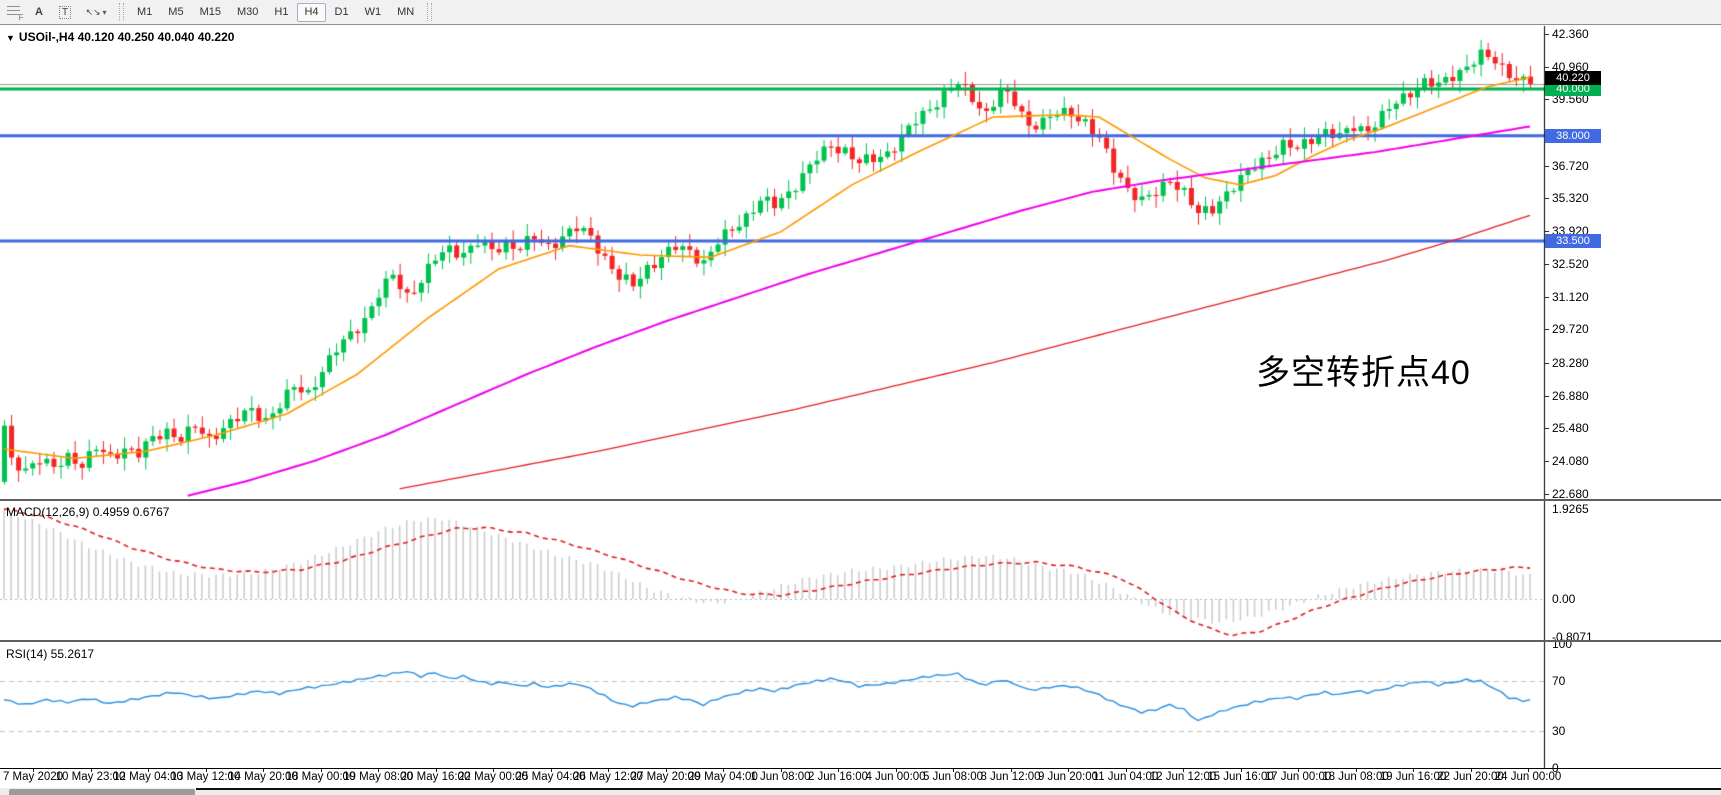 The width and height of the screenshot is (1721, 795). Describe the element at coordinates (1240, 777) in the screenshot. I see `time-axis-label: 15 Jun 16:00` at that location.